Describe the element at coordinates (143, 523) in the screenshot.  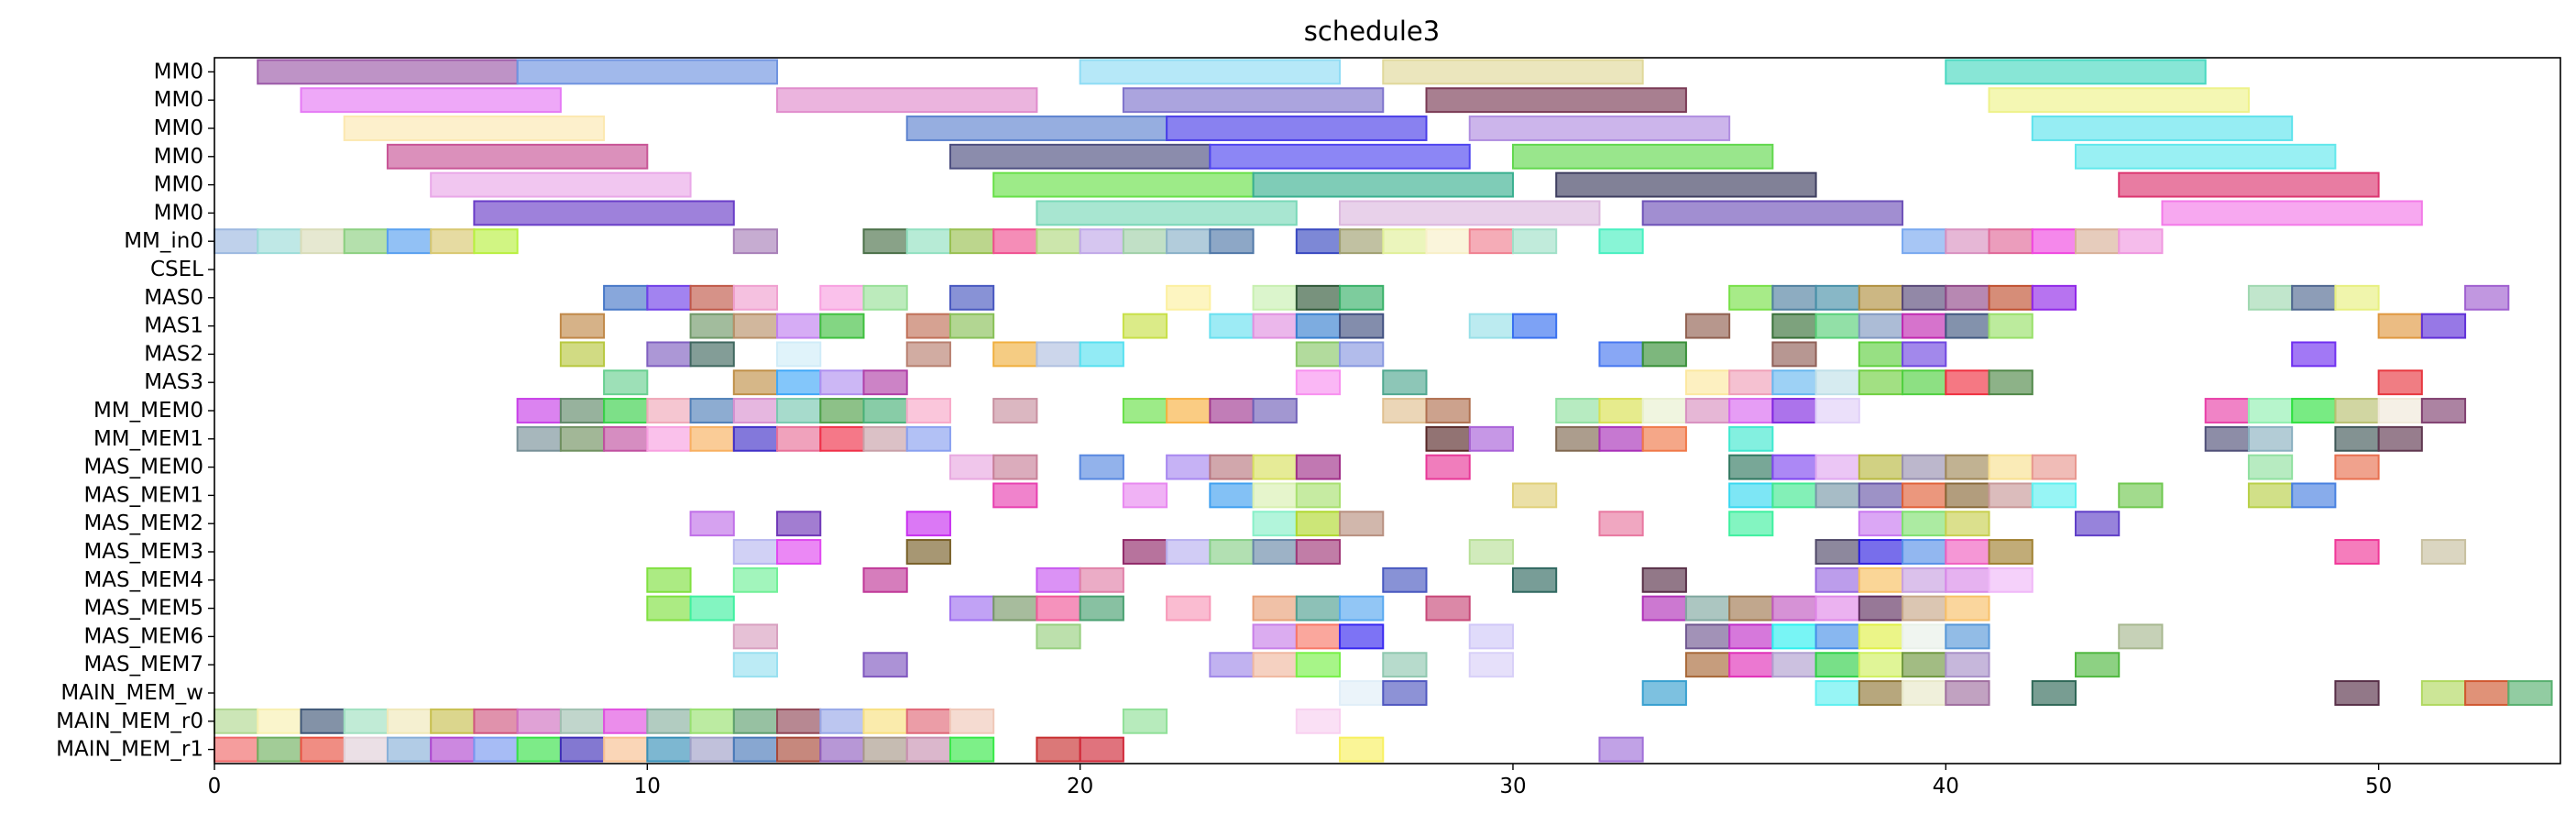
I see `row-label: MAS_MEM2` at that location.